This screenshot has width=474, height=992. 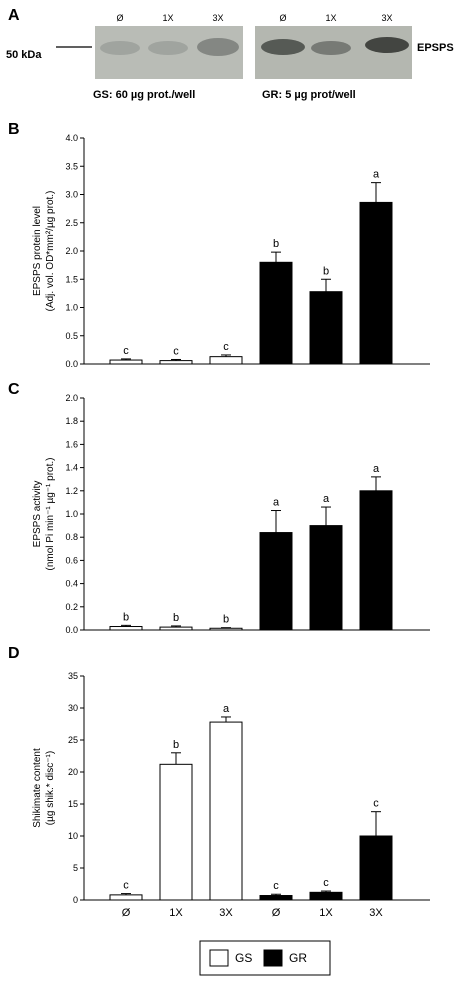 I want to click on y-tick-label: 15, so click(x=73, y=804).